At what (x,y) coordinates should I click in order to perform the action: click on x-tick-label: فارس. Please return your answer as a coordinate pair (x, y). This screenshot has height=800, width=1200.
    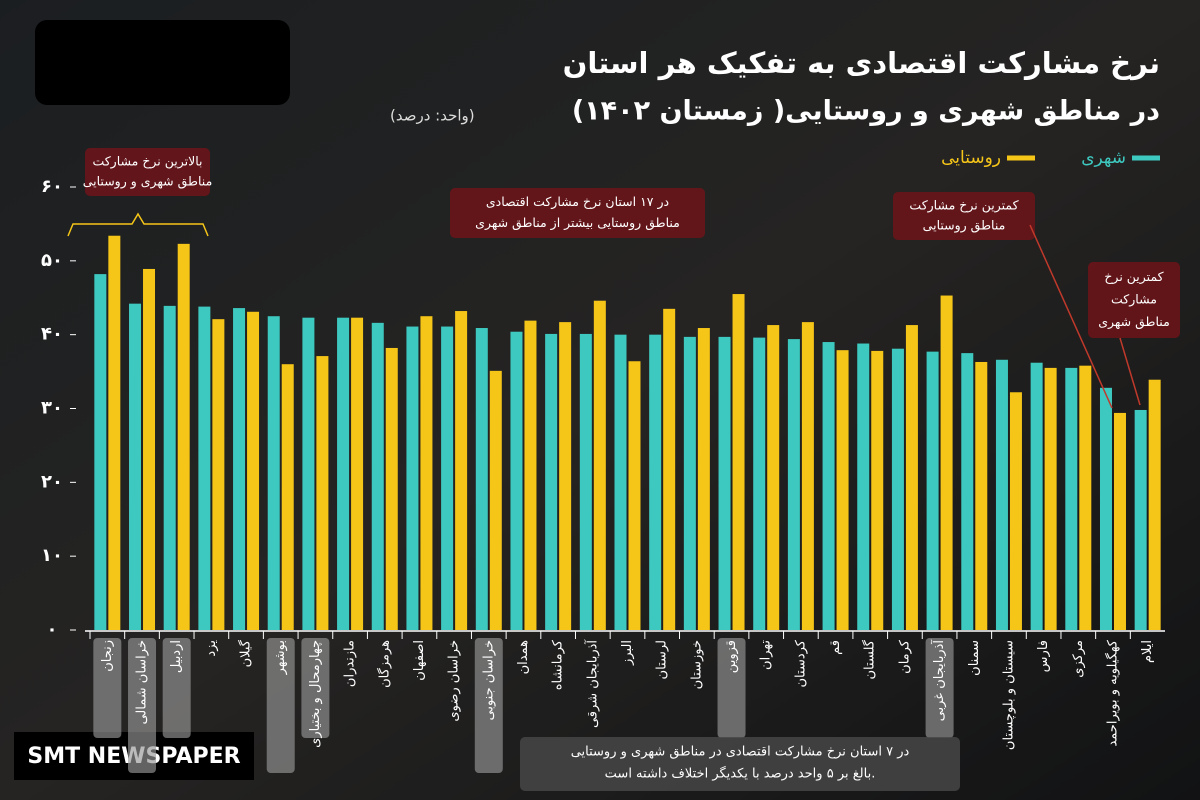
    Looking at the image, I should click on (1043, 656).